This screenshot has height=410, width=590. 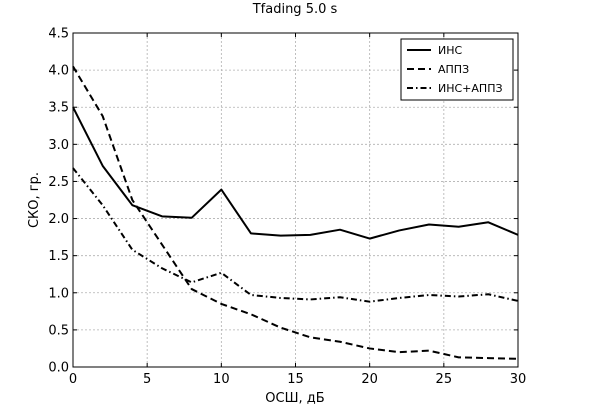 I want to click on y-axis-label: СКО, гр., so click(x=34, y=200).